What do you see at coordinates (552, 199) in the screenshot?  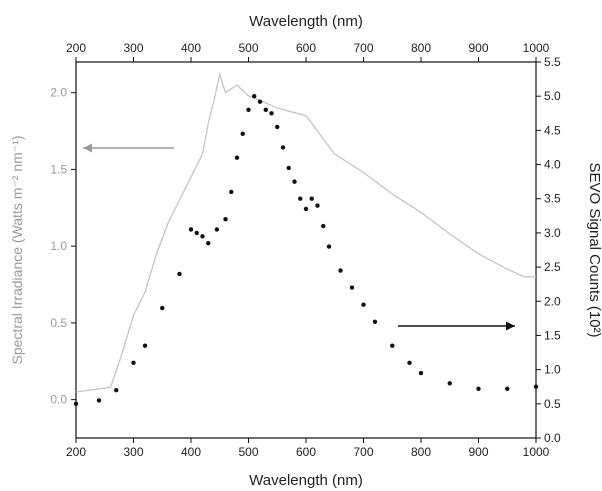 I see `y-right-tick-label: 3.5` at bounding box center [552, 199].